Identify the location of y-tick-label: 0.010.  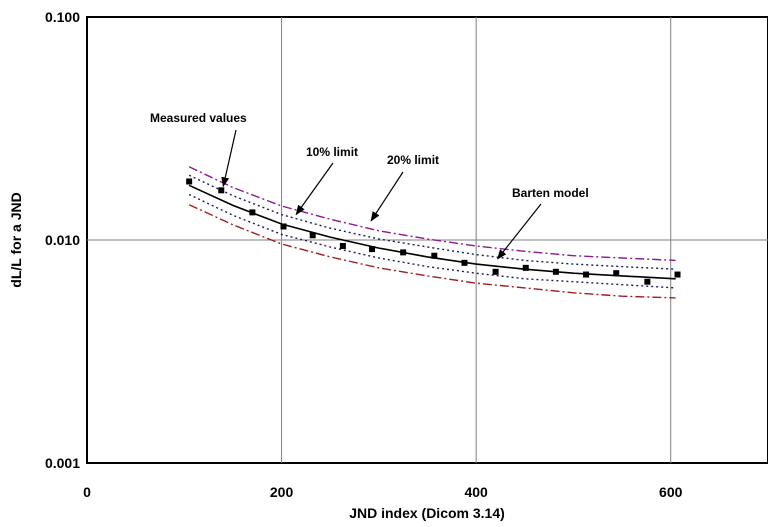
(62, 240).